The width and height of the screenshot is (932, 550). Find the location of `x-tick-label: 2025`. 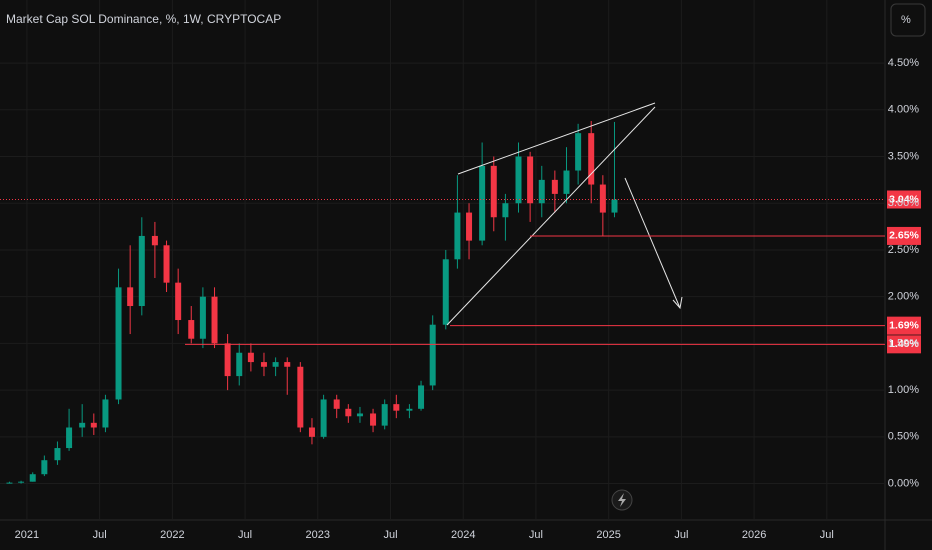

x-tick-label: 2025 is located at coordinates (608, 535).